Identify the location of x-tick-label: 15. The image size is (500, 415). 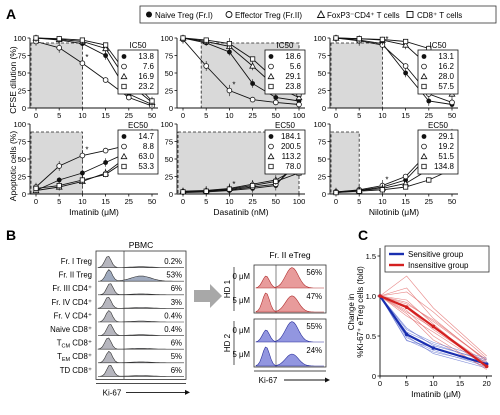
(105, 201).